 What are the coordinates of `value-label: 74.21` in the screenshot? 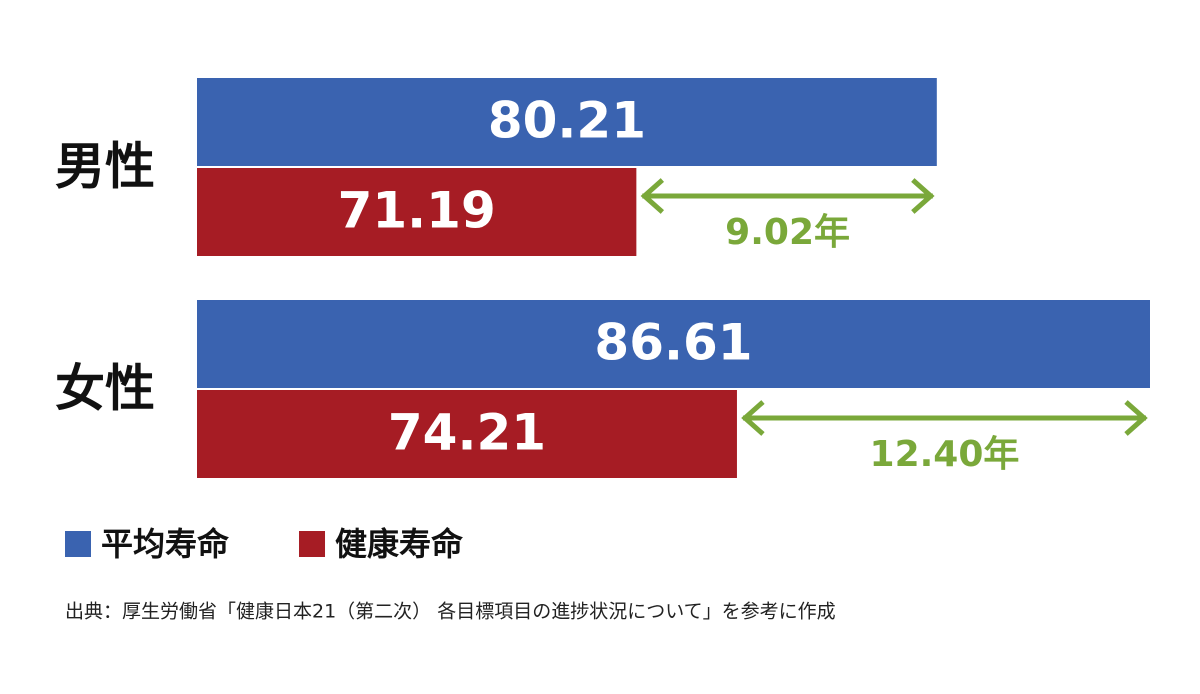 It's located at (467, 433).